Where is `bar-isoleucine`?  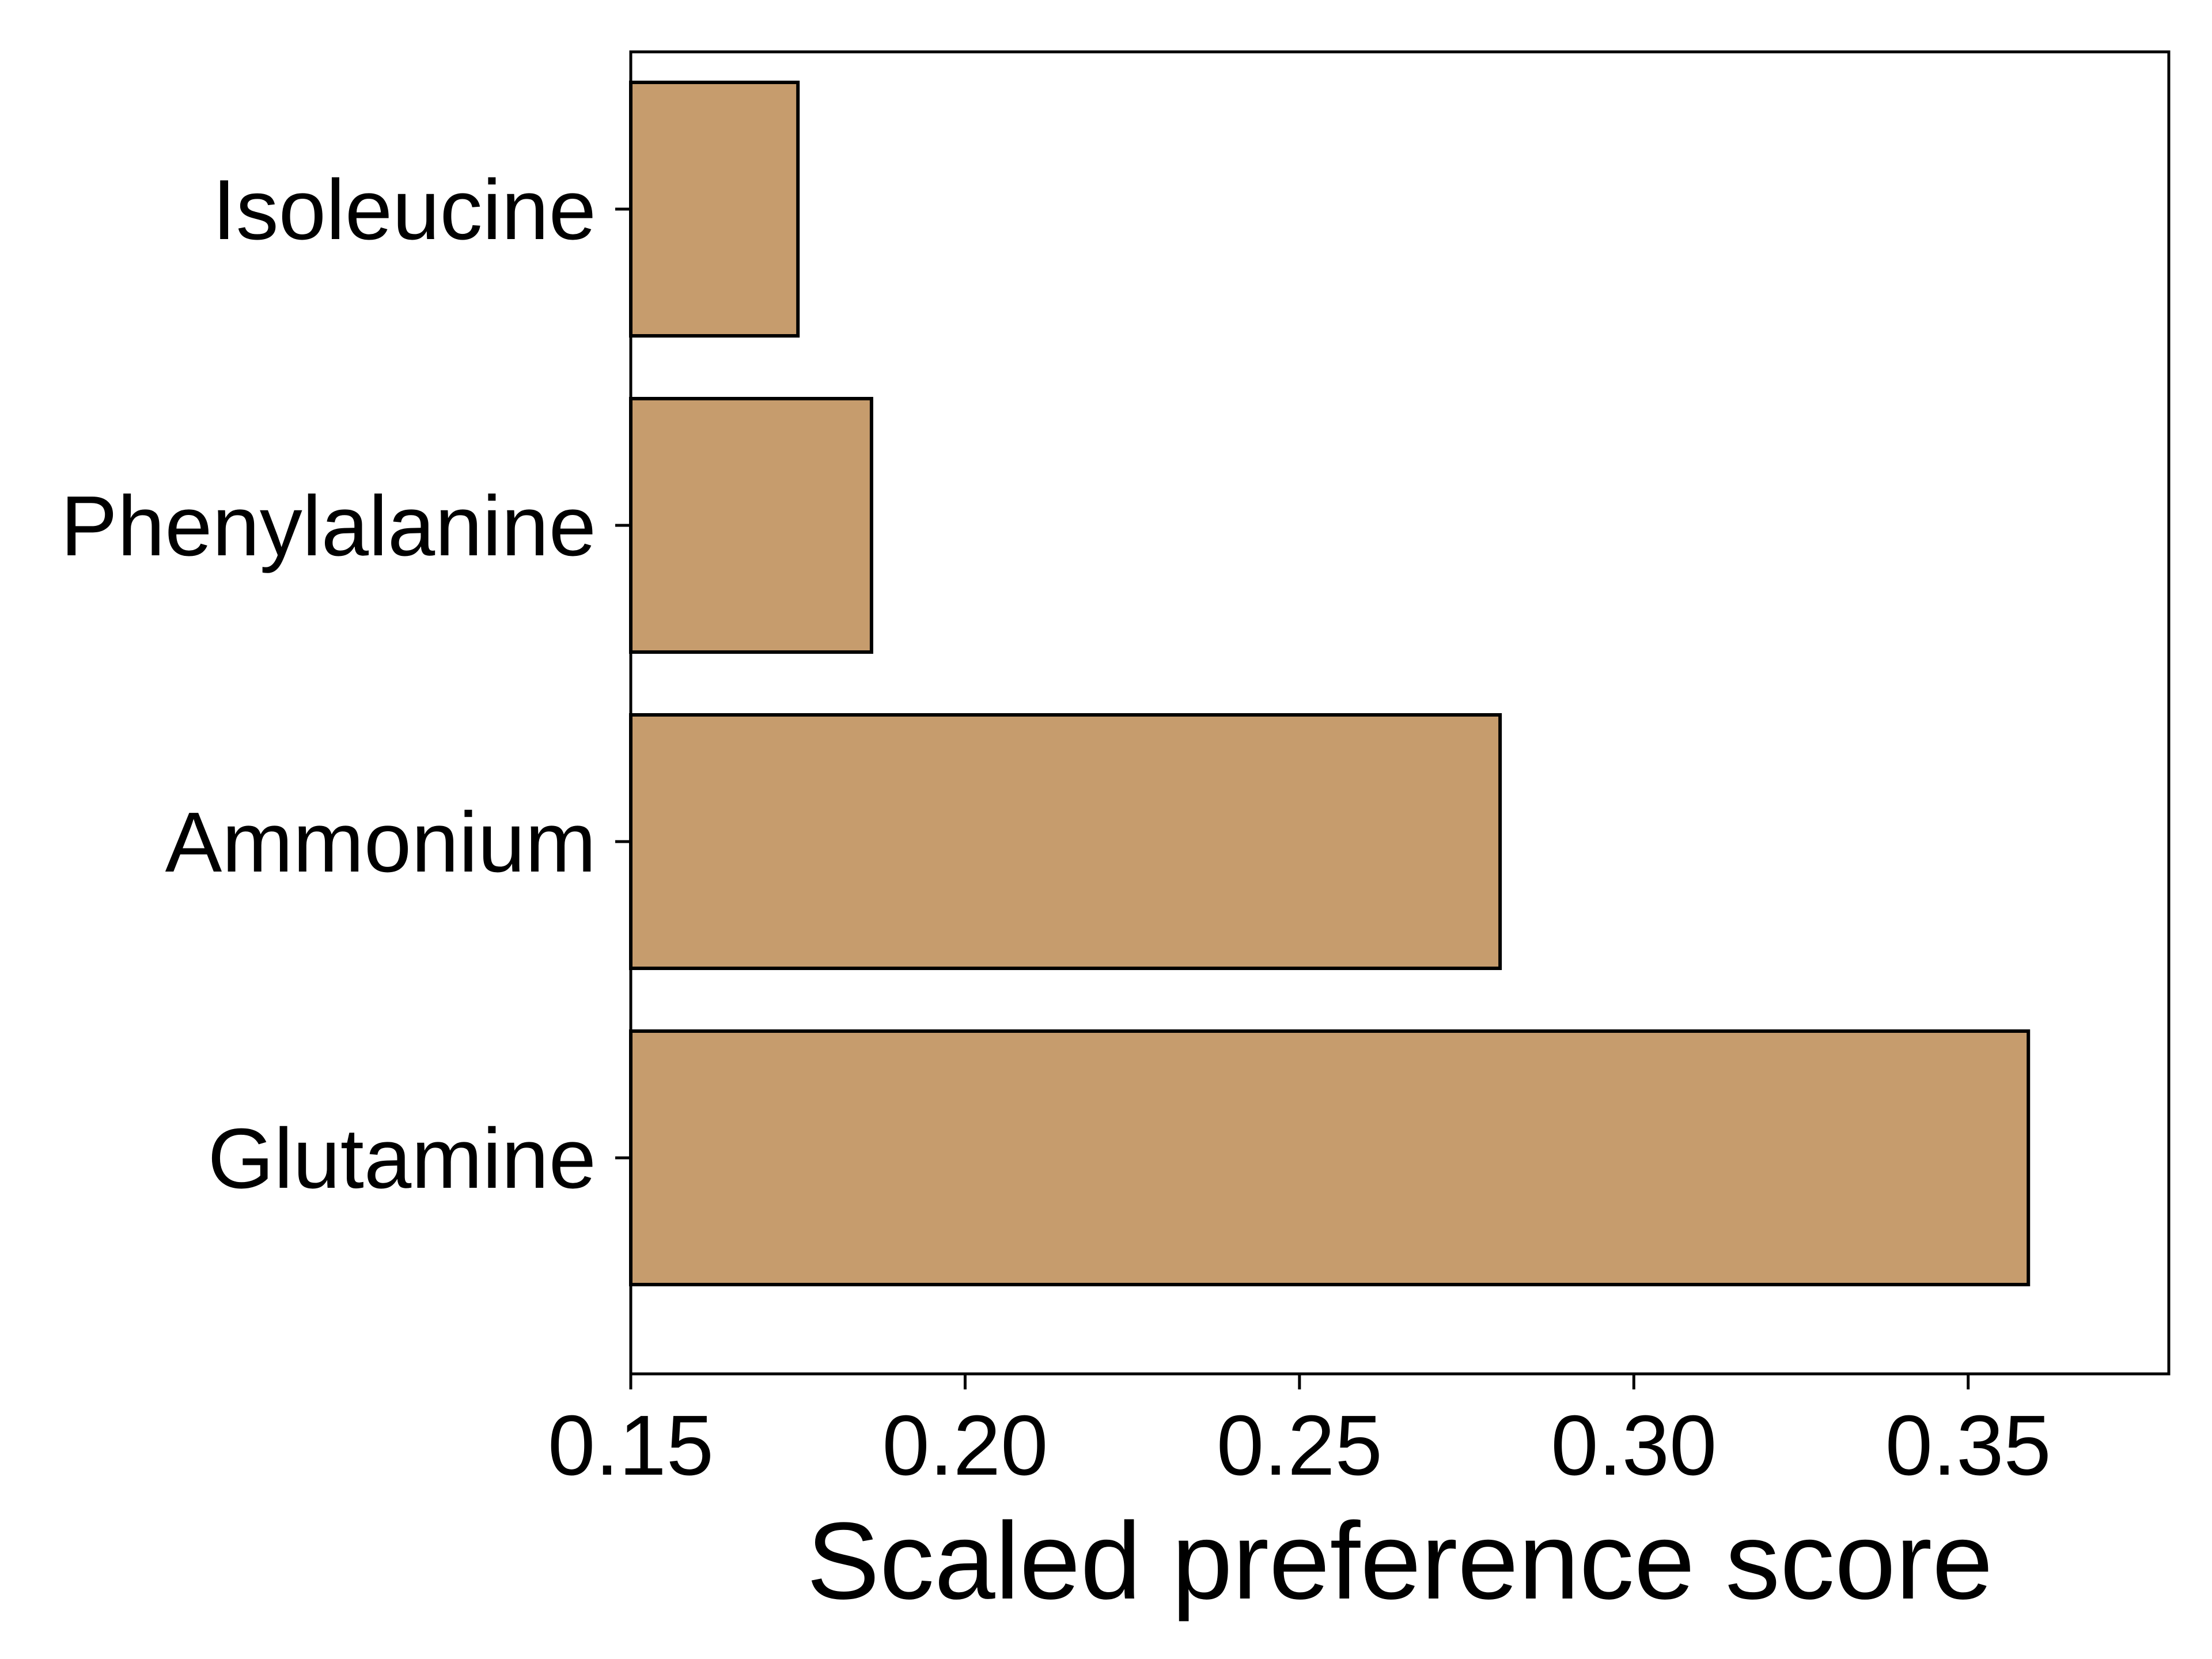
bar-isoleucine is located at coordinates (714, 209).